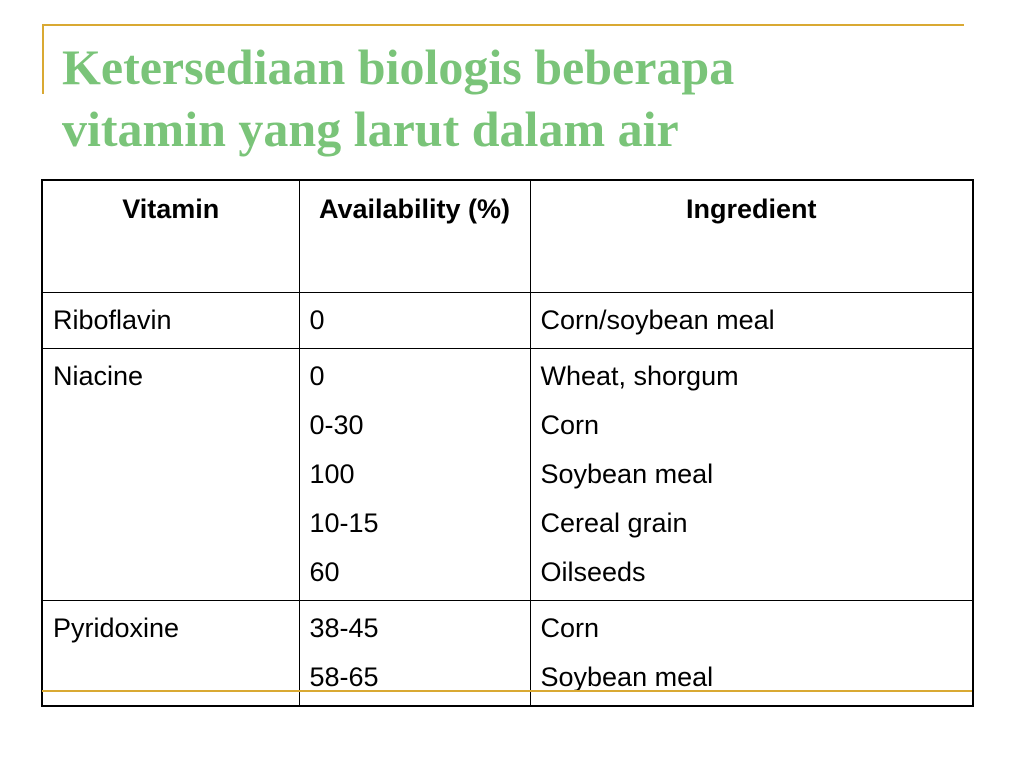  What do you see at coordinates (370, 129) in the screenshot?
I see `slide-title-line-2: vitamin yang larut dalam air` at bounding box center [370, 129].